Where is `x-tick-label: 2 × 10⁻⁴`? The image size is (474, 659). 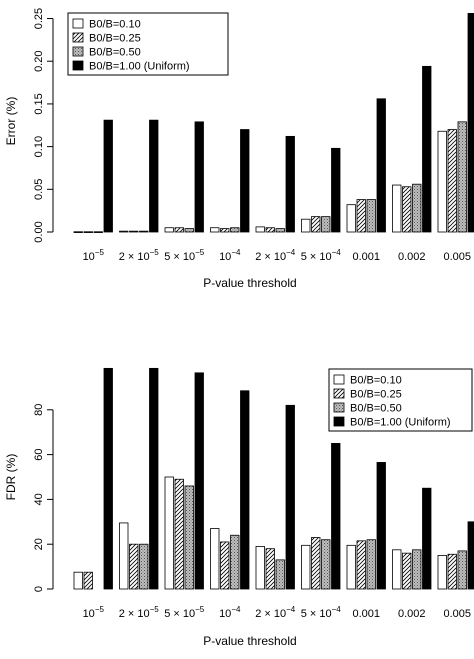
x-tick-label: 2 × 10⁻⁴ is located at coordinates (275, 612).